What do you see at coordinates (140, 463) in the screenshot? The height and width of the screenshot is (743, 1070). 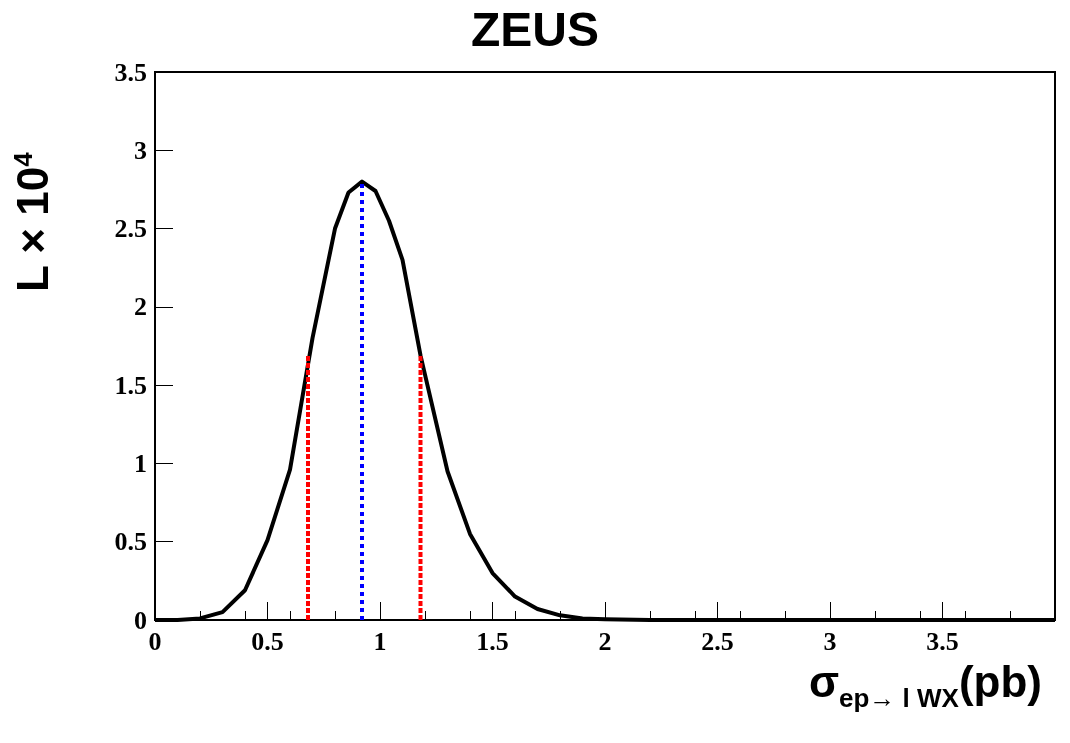 I see `y-tick-label: 1` at bounding box center [140, 463].